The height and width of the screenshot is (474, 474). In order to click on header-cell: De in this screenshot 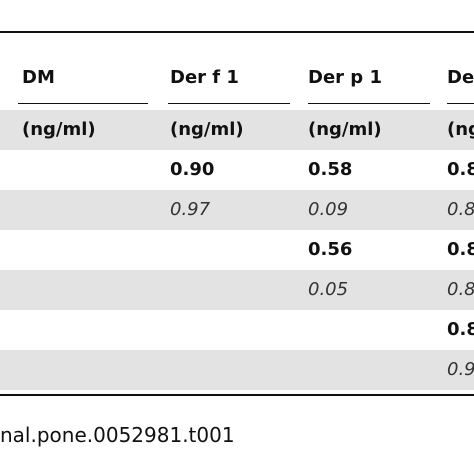, I will do `click(460, 77)`.